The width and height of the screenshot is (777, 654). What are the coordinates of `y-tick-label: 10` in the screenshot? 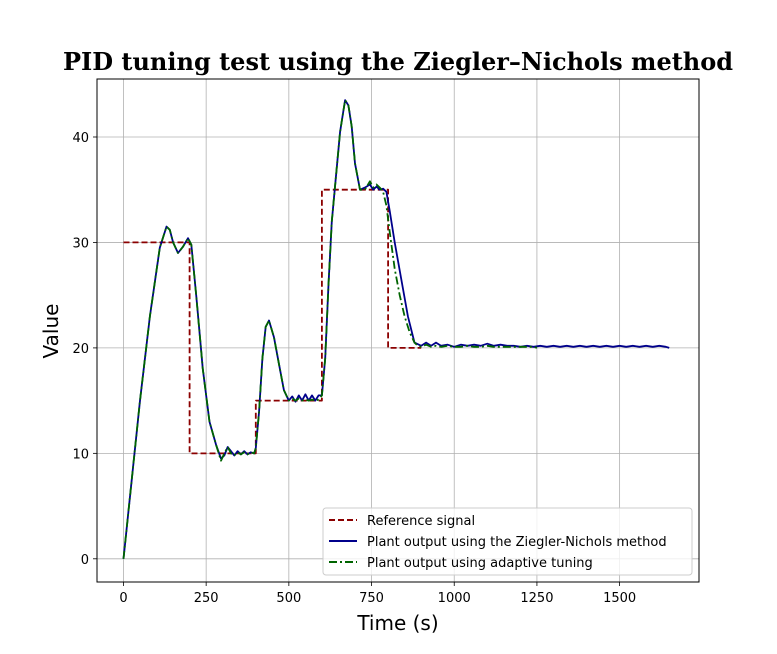 It's located at (80, 454).